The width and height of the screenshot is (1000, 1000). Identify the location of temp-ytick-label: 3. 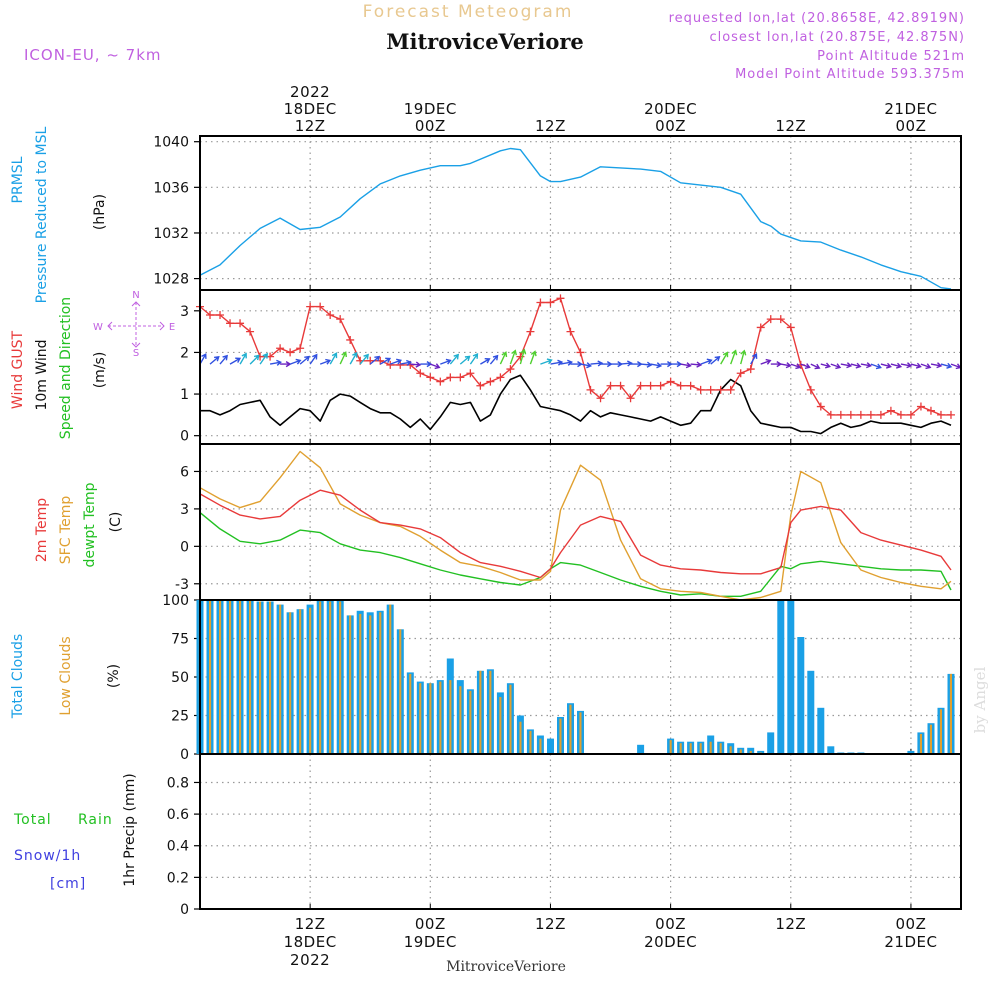
(184, 510).